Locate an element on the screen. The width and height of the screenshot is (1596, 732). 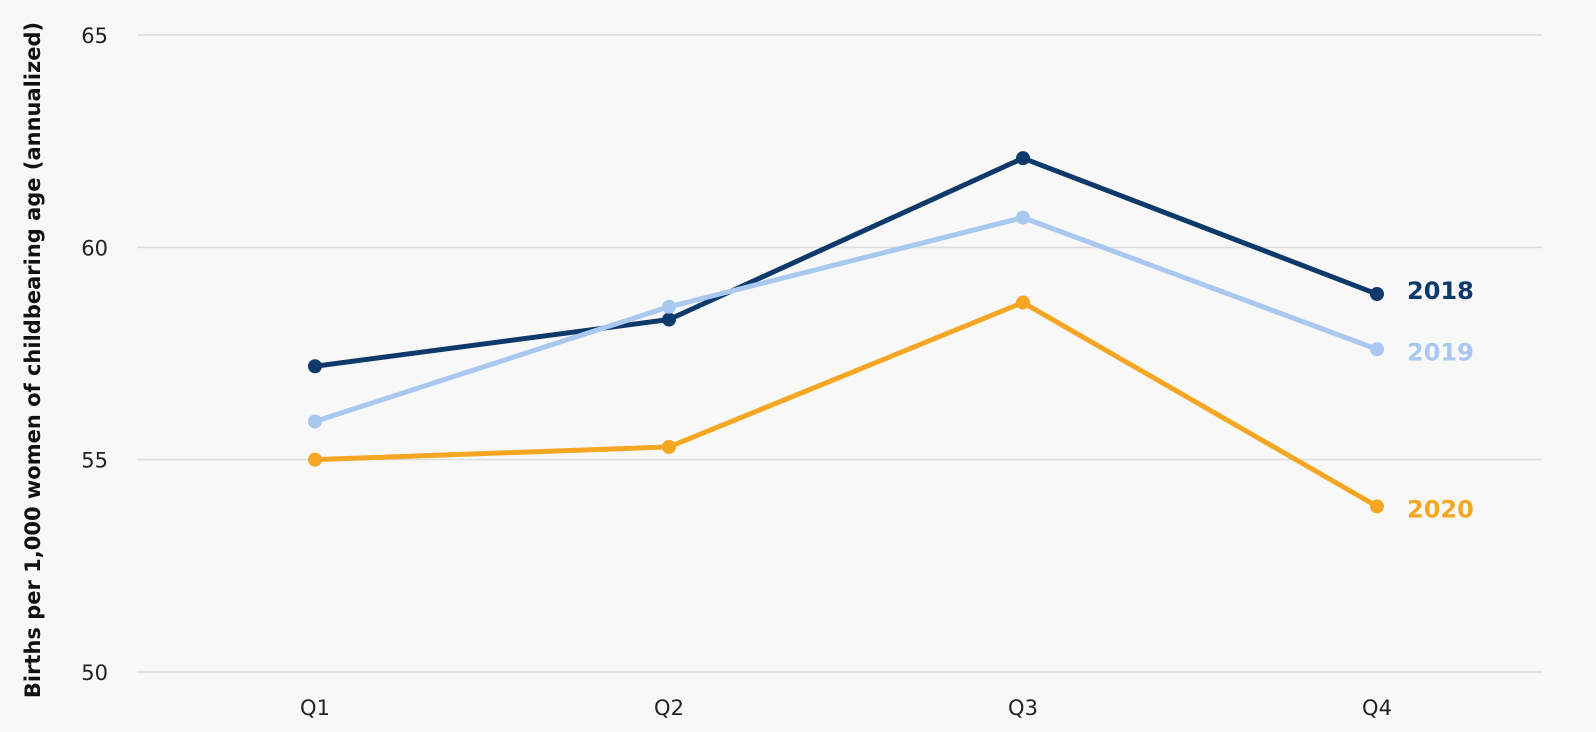
point-2018-q2 is located at coordinates (669, 319).